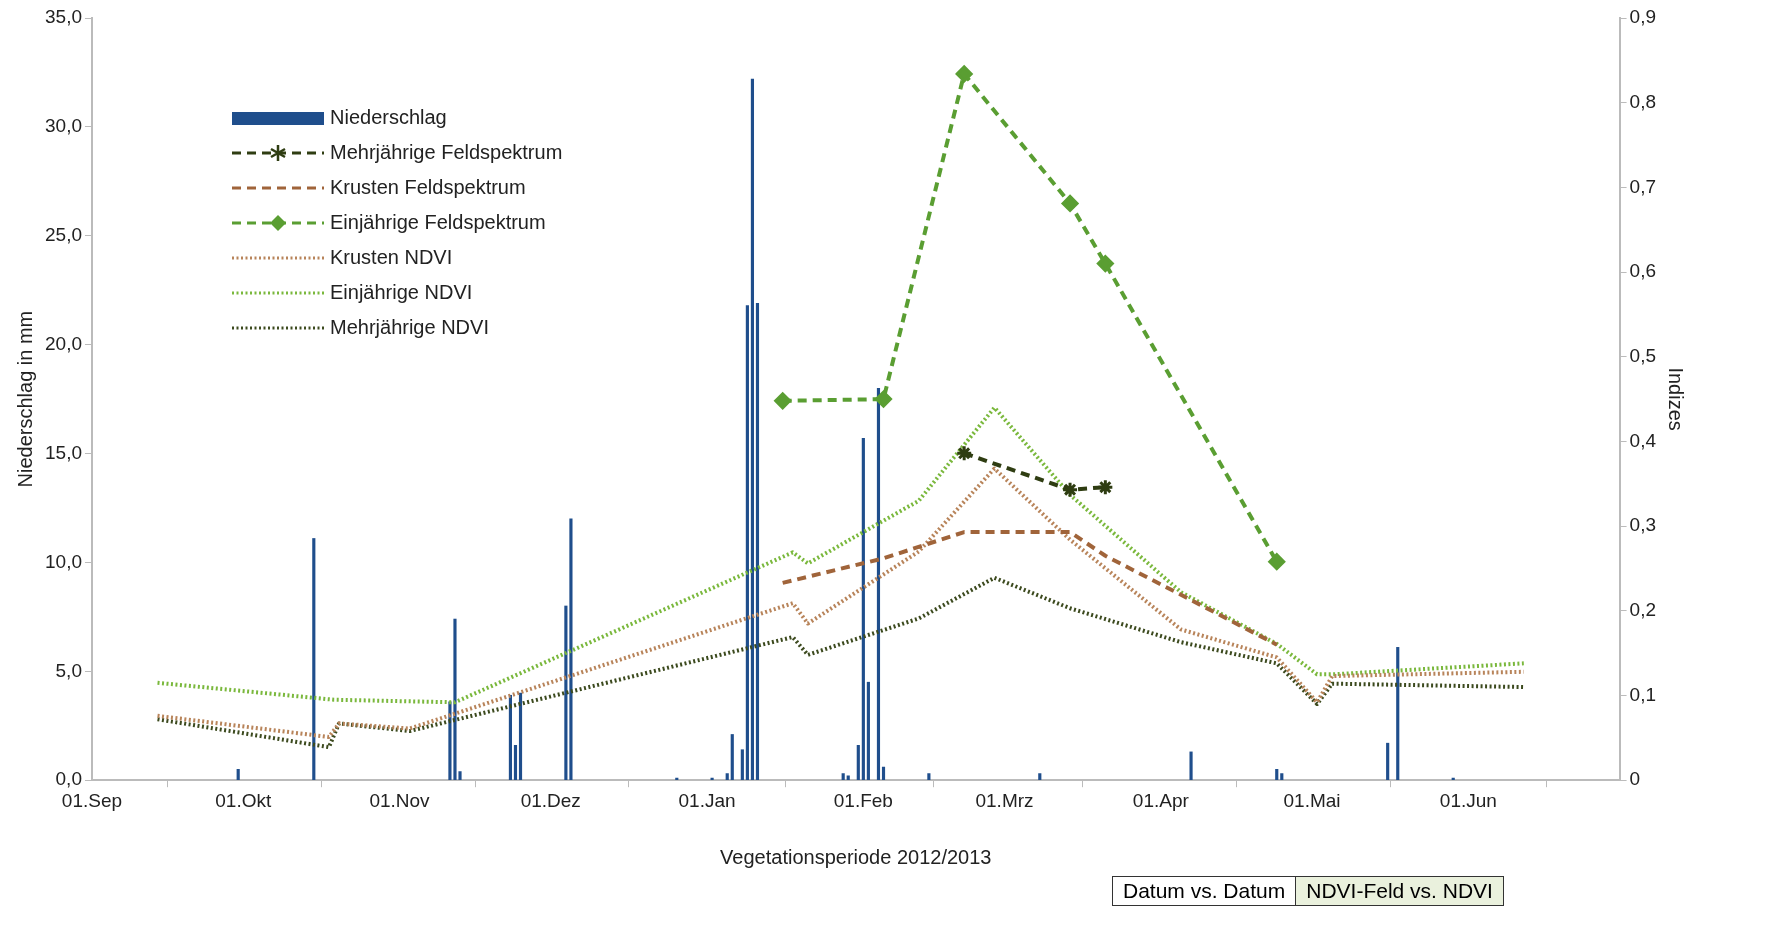  Describe the element at coordinates (1643, 17) in the screenshot. I see `y2-tick-label: 0,9` at that location.